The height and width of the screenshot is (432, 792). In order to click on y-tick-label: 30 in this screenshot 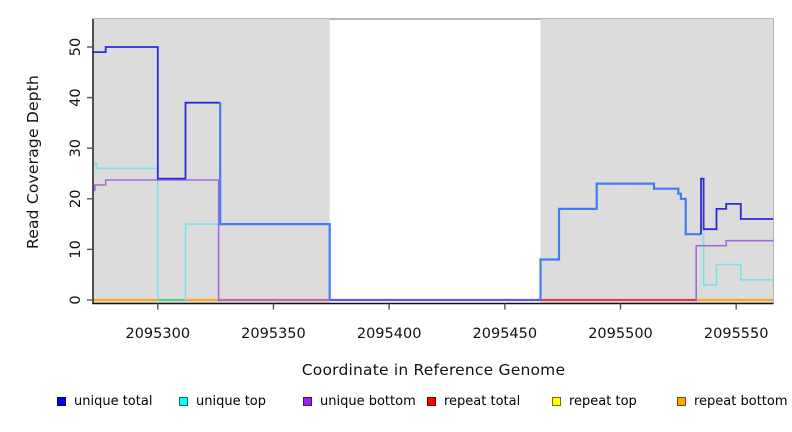, I will do `click(76, 148)`.